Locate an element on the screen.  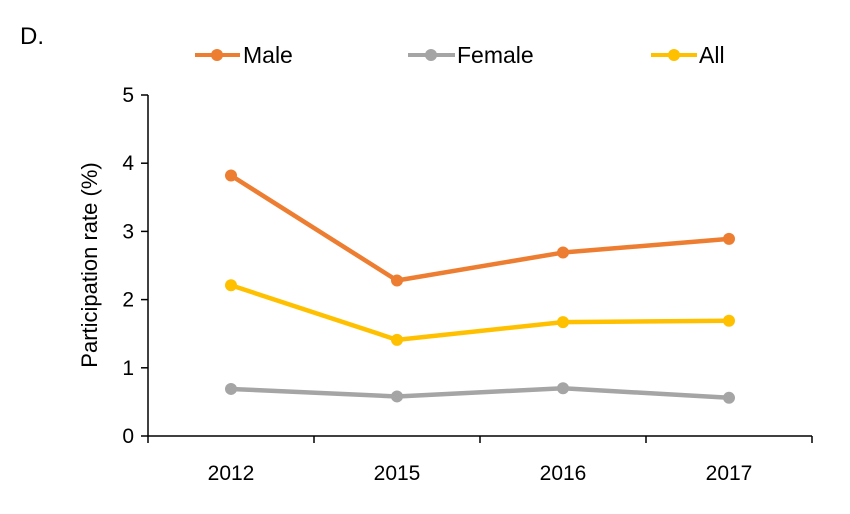
x-tick-label: 2012 is located at coordinates (231, 473).